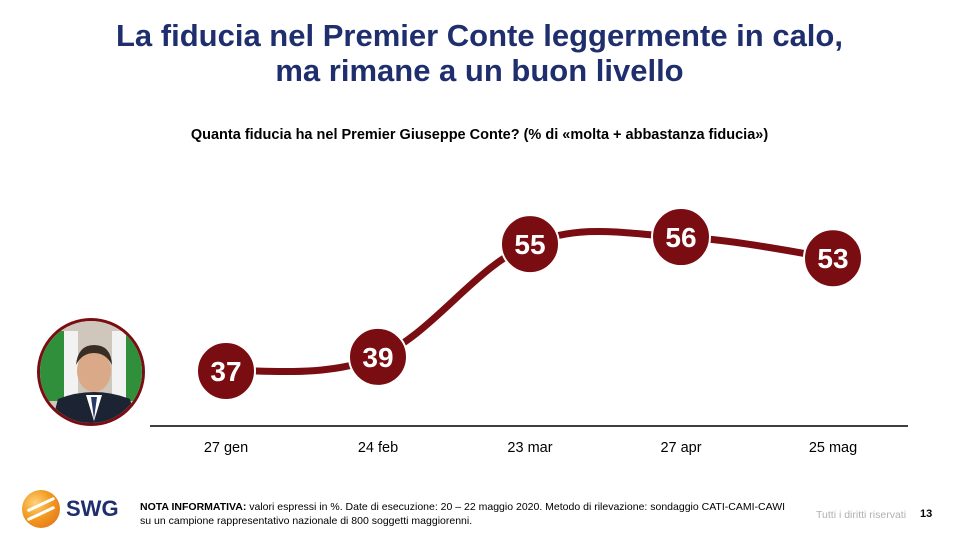 This screenshot has height=538, width=959. What do you see at coordinates (680, 448) in the screenshot?
I see `x-tick-label: 27 apr` at bounding box center [680, 448].